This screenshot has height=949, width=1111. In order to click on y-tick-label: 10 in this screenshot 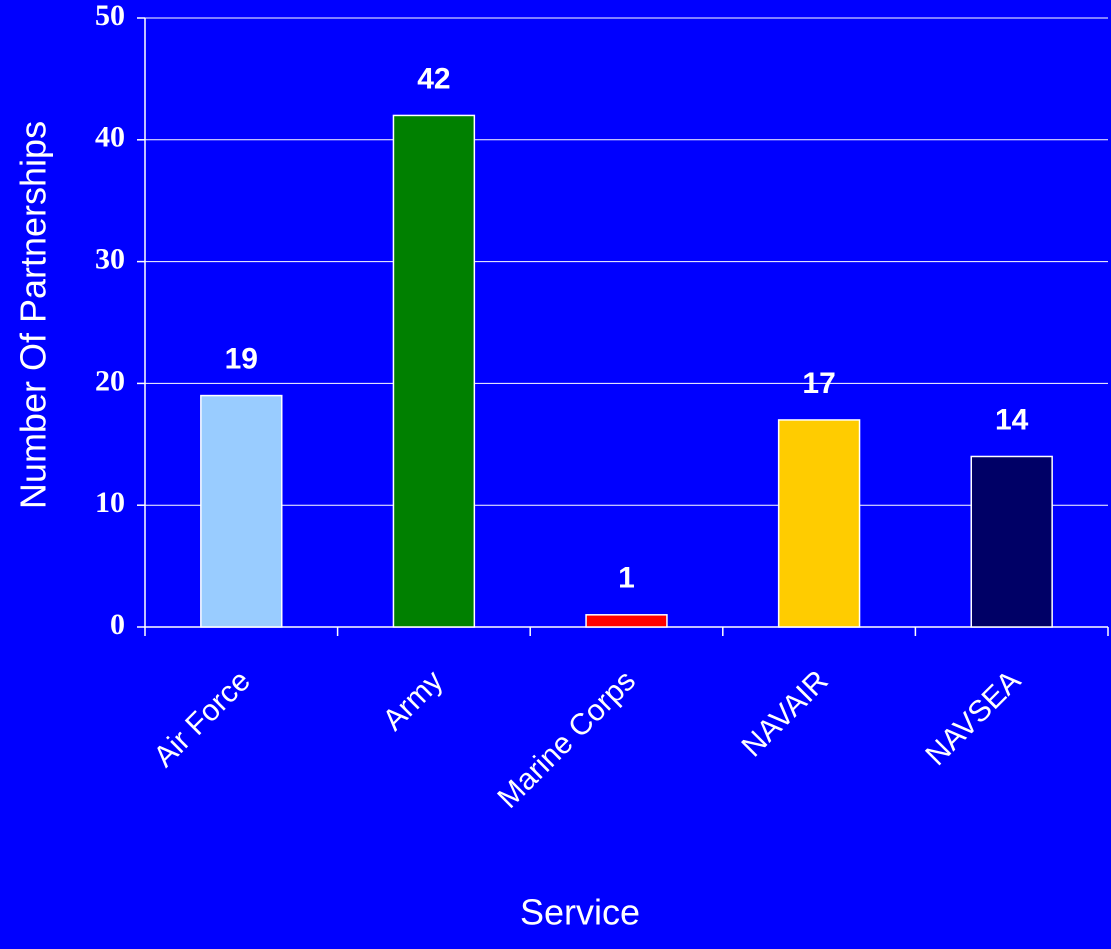, I will do `click(110, 502)`.